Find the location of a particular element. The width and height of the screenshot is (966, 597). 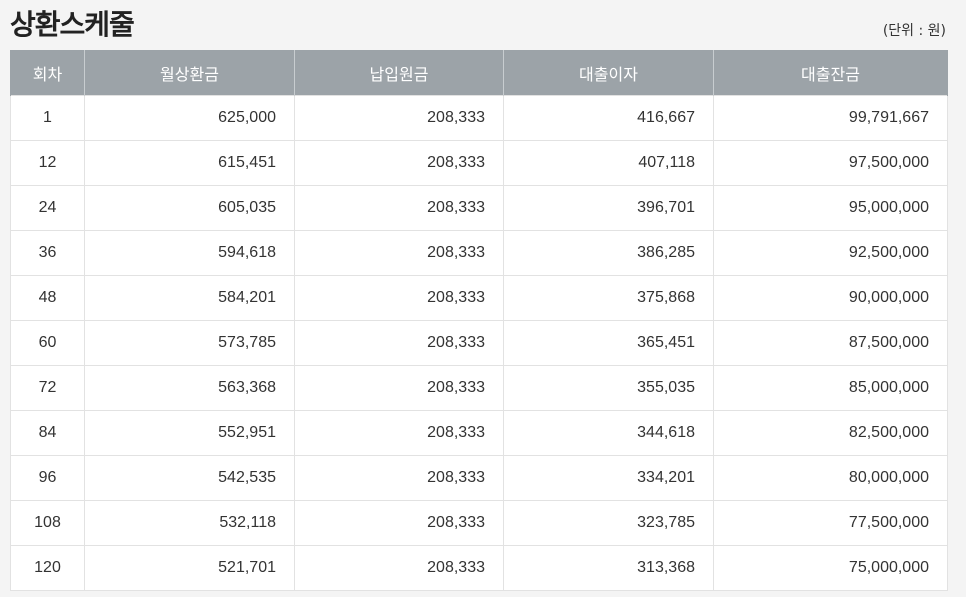

monthly-payment-cell: 552,951 is located at coordinates (189, 433).